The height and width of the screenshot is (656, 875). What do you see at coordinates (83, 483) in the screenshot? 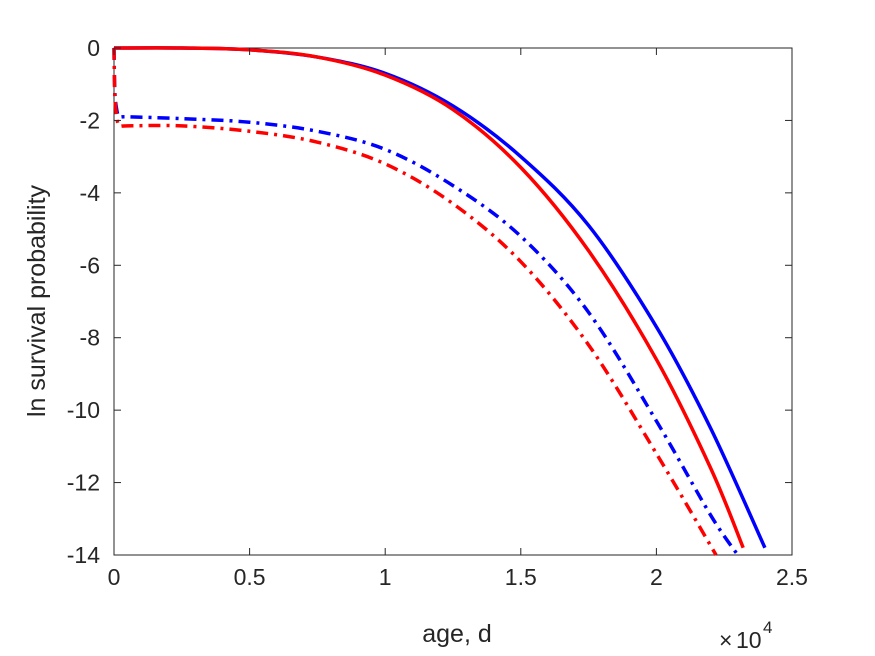
I see `y-tick-label: -12` at bounding box center [83, 483].